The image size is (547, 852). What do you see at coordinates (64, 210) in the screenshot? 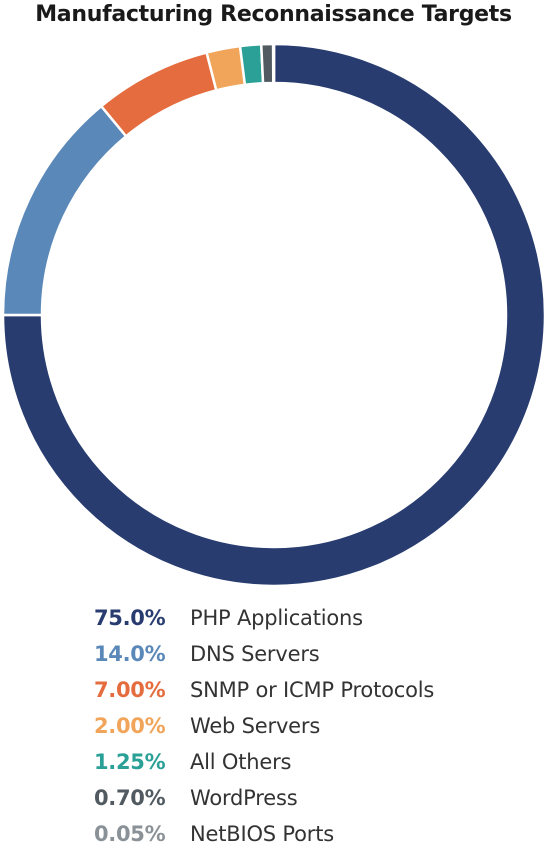
I see `donut-slice-dns-servers` at bounding box center [64, 210].